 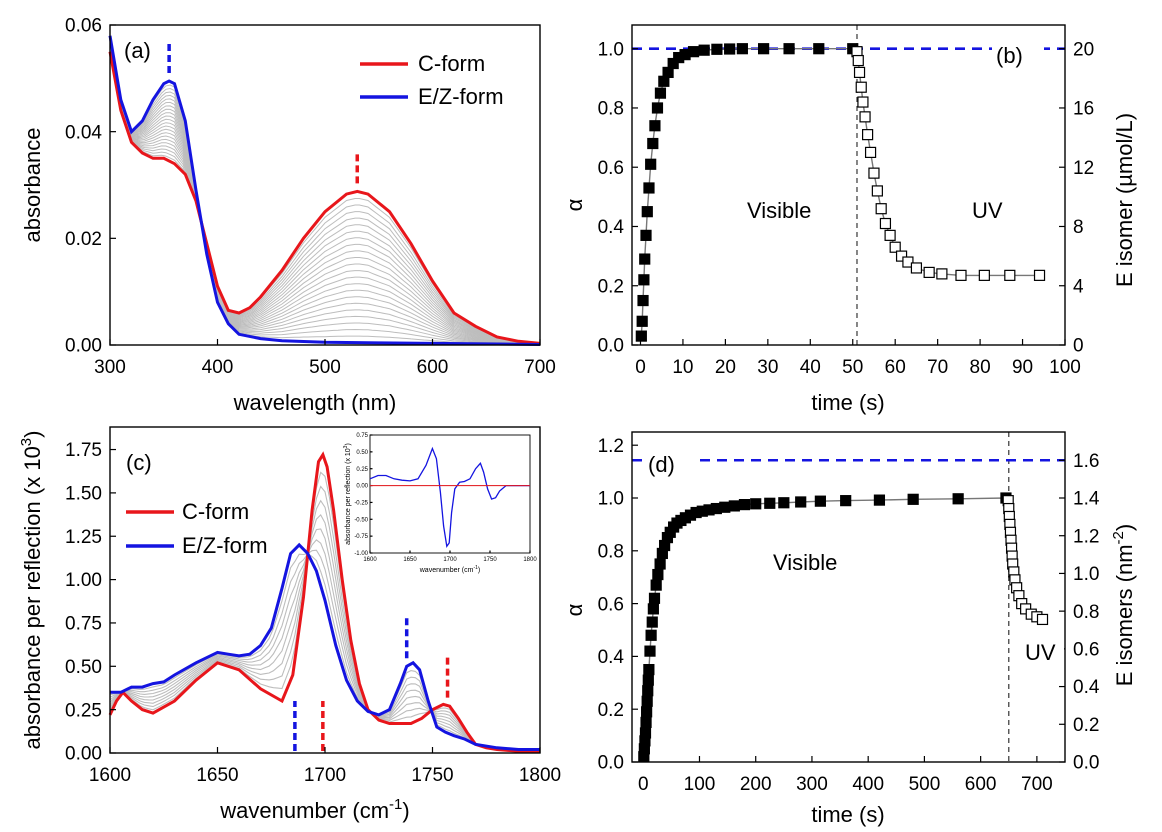 What do you see at coordinates (840, 192) in the screenshot?
I see `data-points-b` at bounding box center [840, 192].